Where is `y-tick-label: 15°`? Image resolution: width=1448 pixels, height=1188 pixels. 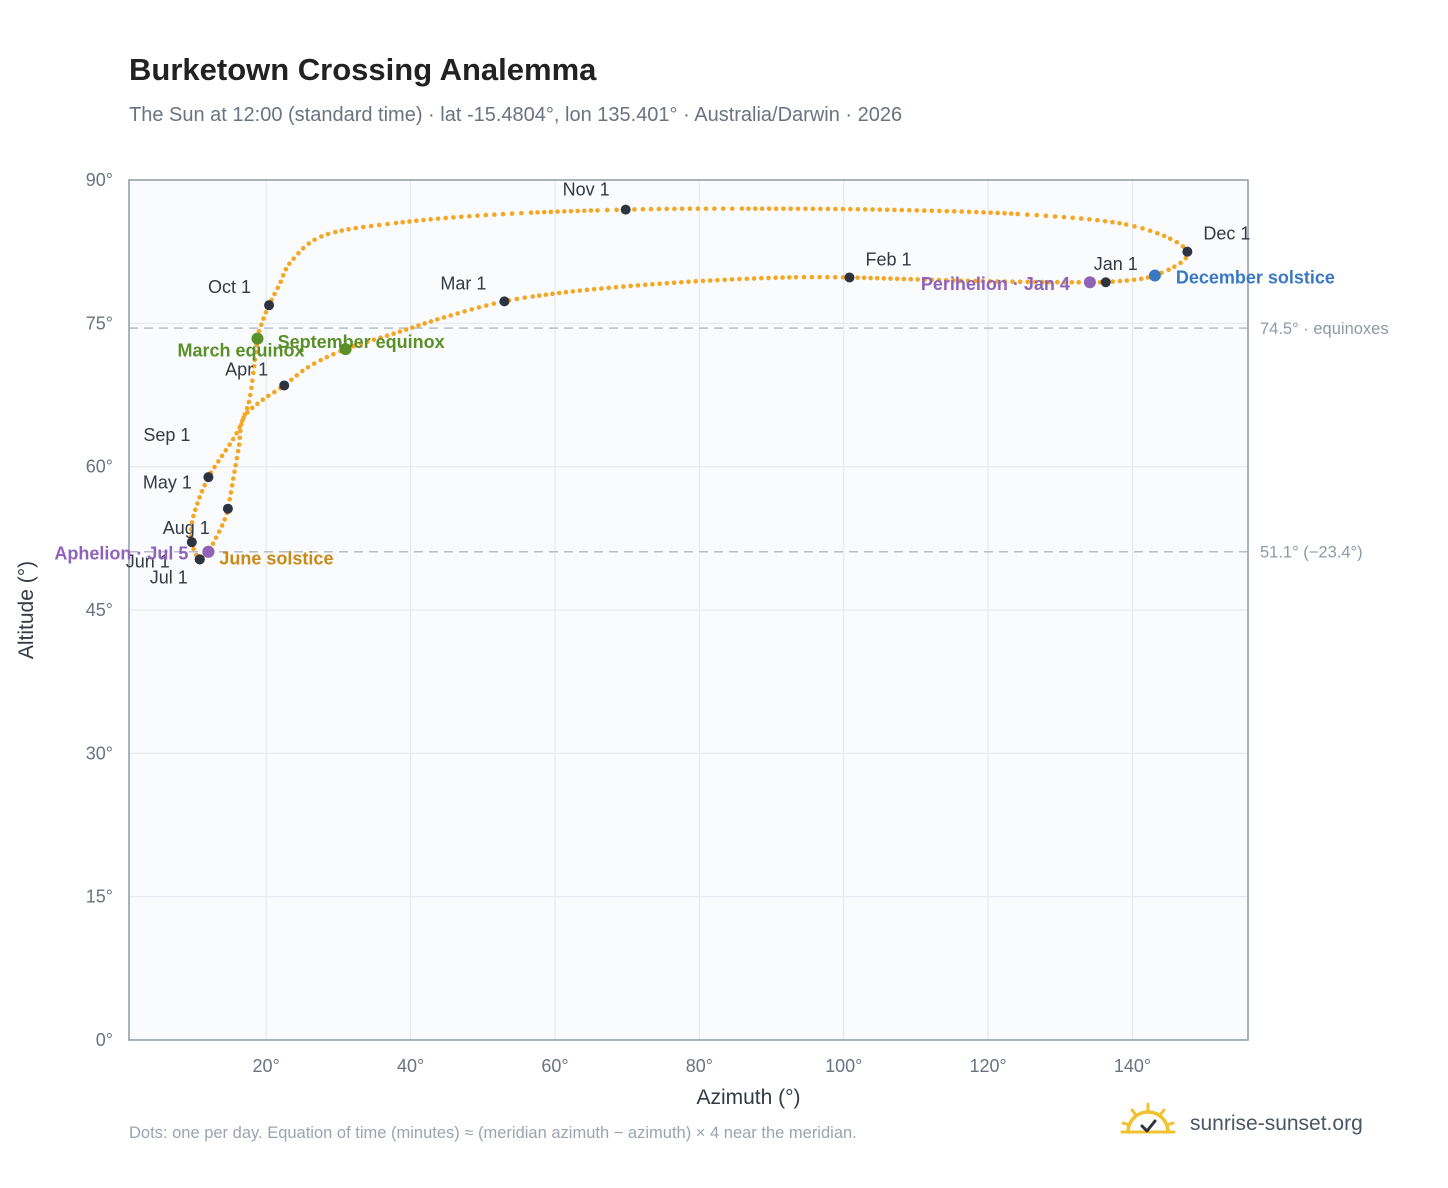 y-tick-label: 15° is located at coordinates (99, 897).